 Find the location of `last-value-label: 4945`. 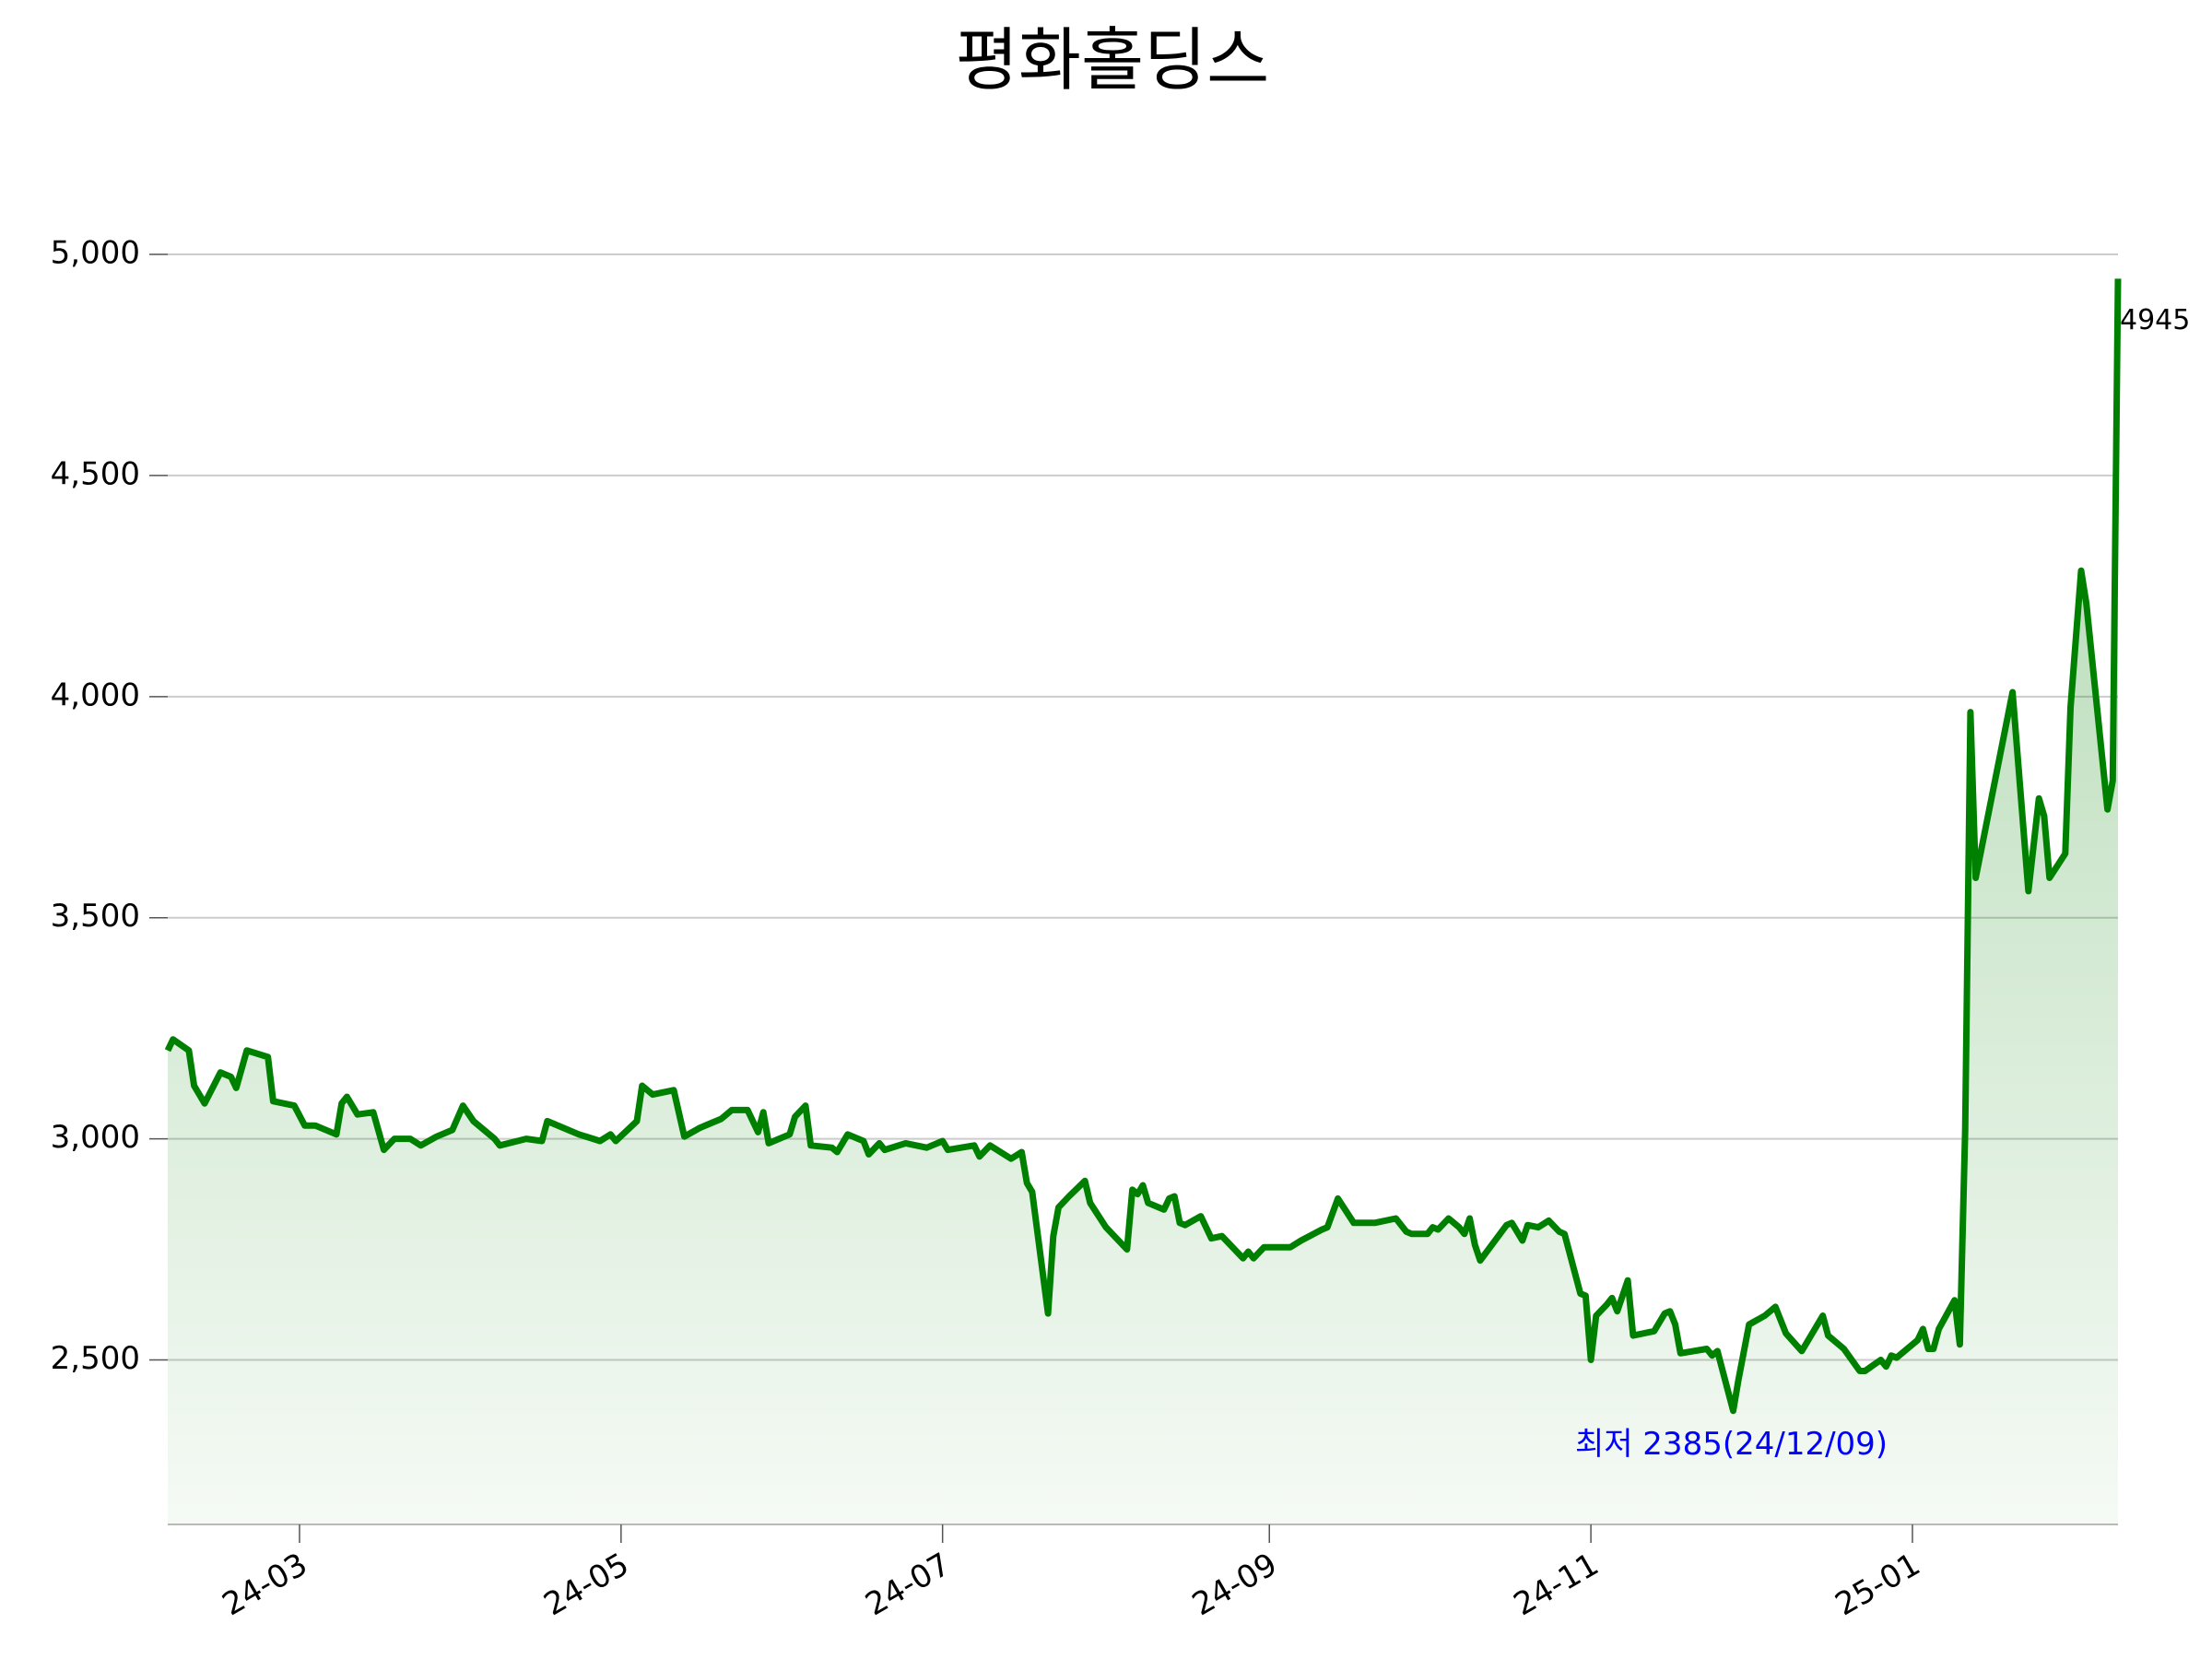

last-value-label: 4945 is located at coordinates (2155, 320).